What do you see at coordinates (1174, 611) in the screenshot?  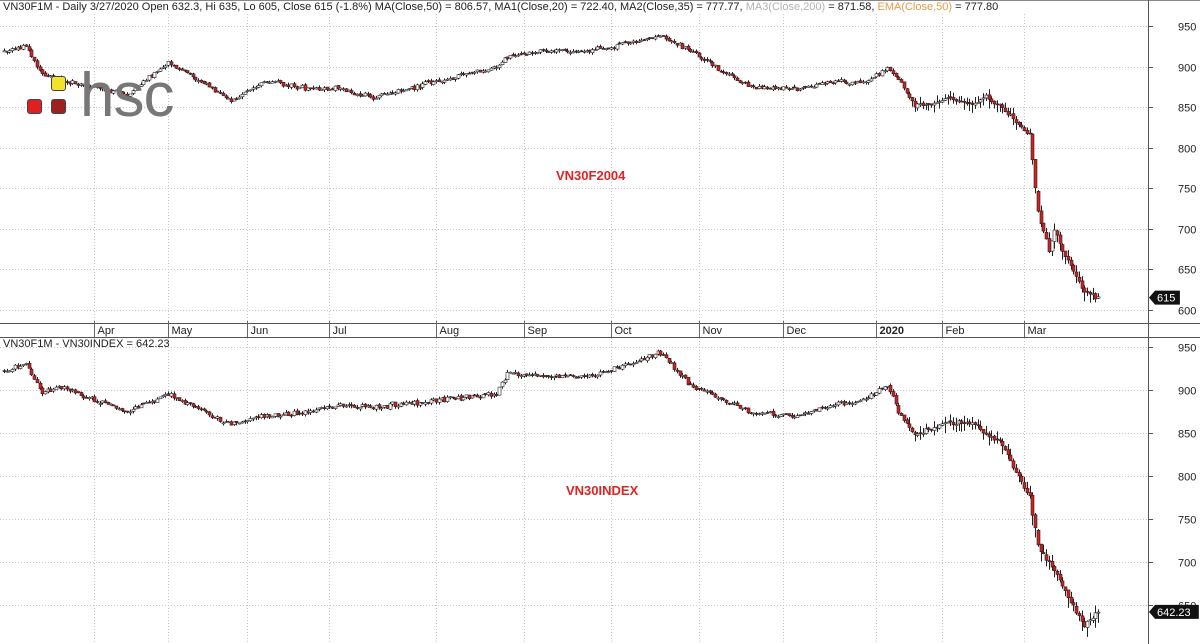 I see `last-value-marker` at bounding box center [1174, 611].